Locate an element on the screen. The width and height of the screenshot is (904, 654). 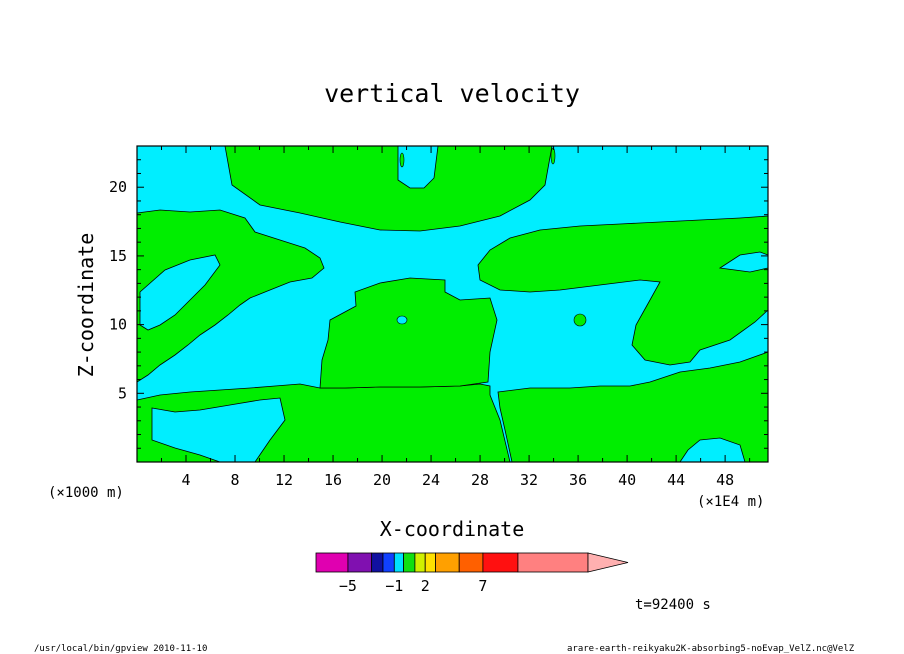
x-tick-label: 28 is located at coordinates (480, 480).